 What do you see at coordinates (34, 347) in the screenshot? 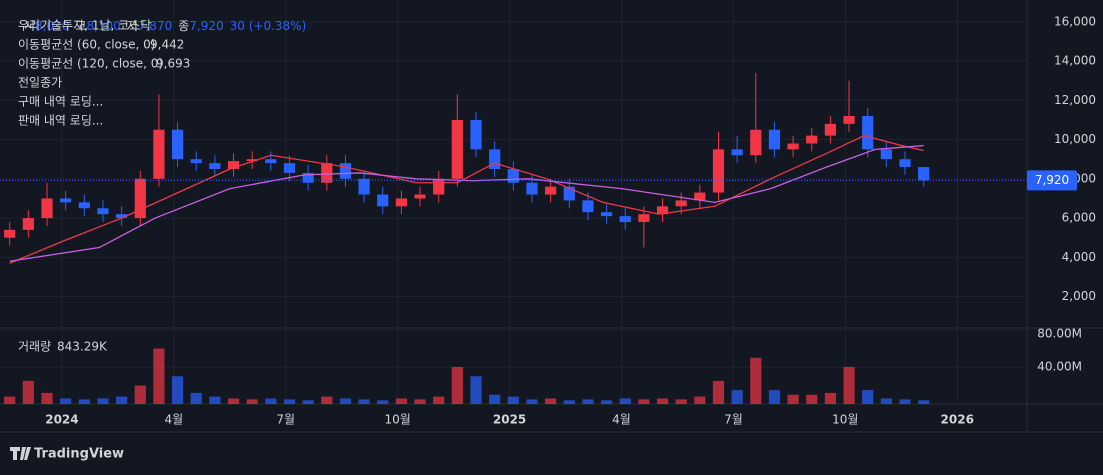
I see `volume-label: 거래량` at bounding box center [34, 347].